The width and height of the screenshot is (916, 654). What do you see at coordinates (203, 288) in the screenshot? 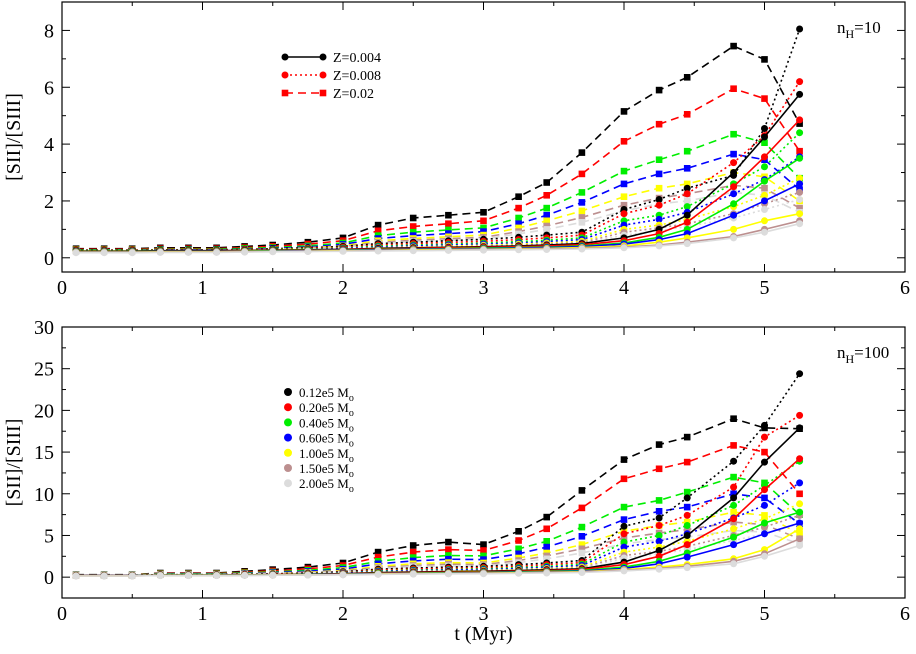
I see `x-tick-label: 1` at bounding box center [203, 288].